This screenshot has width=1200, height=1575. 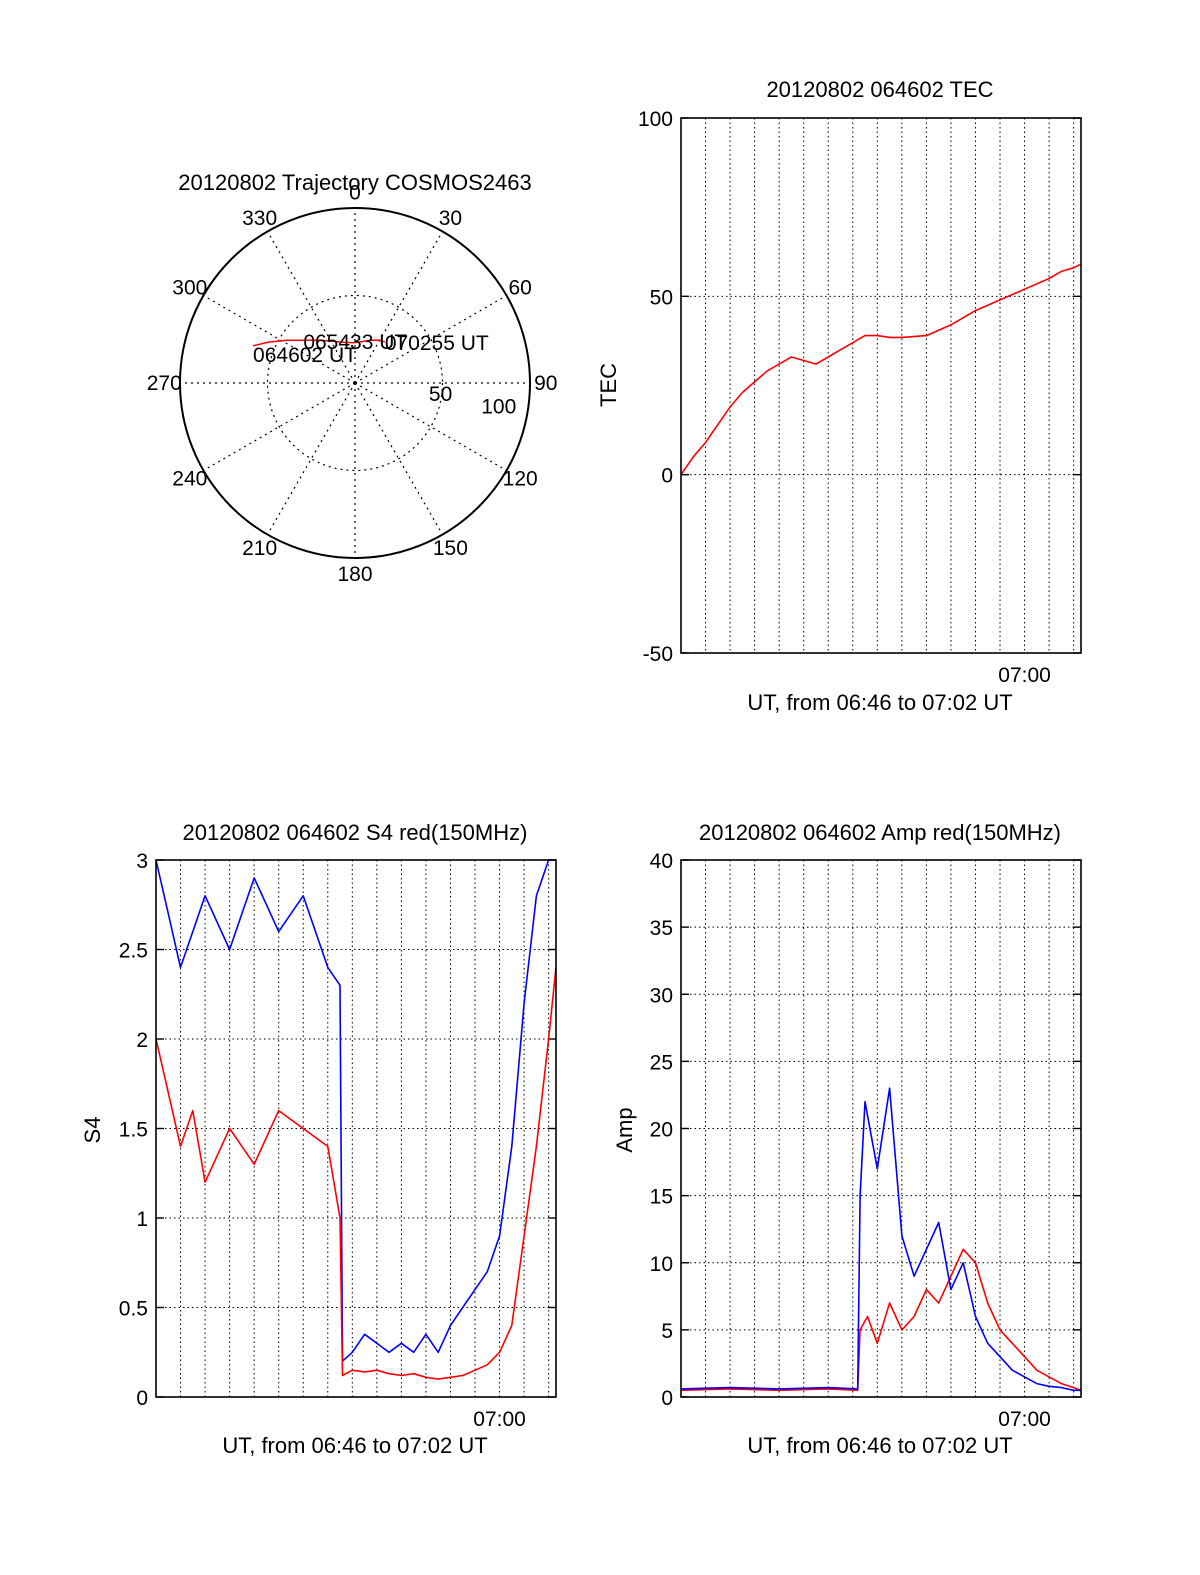 I want to click on y-tick-label: 100, so click(x=655, y=119).